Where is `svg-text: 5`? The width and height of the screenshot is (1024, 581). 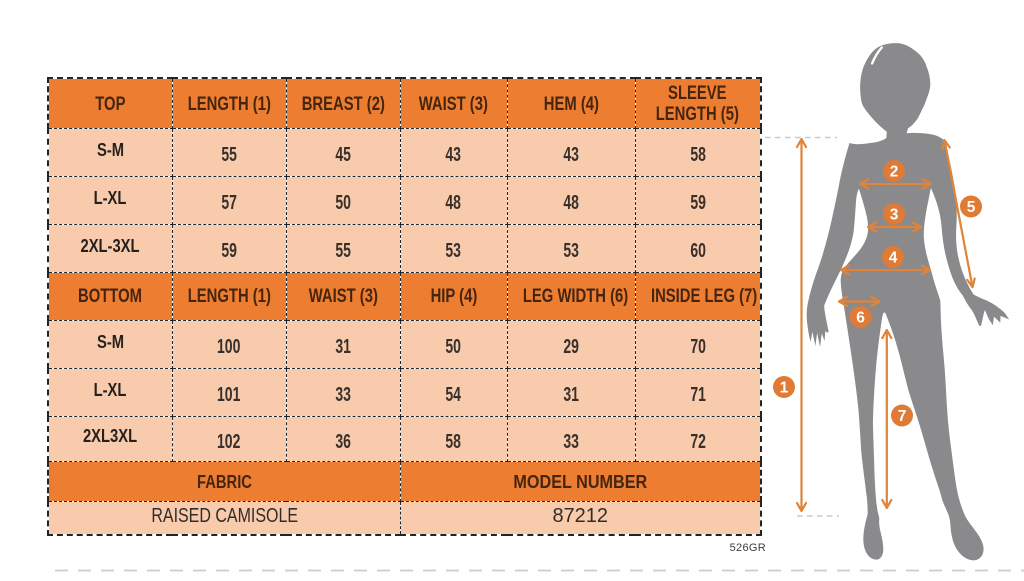 svg-text: 5 is located at coordinates (971, 207).